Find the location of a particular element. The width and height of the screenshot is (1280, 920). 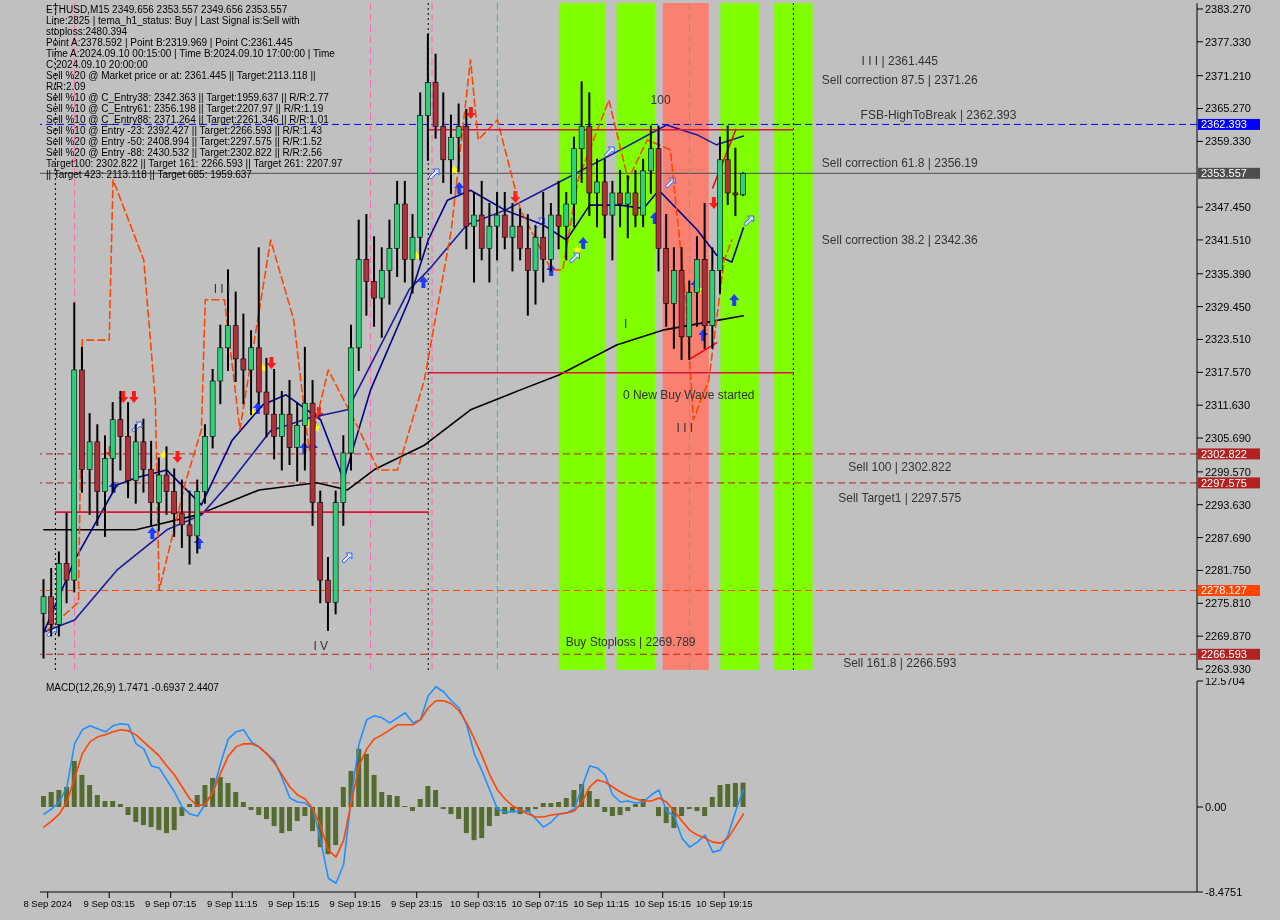

annotation: Sell %20 @ Entry -88: 2430.532 || Target:2302.822 || R/R:2.56 is located at coordinates (184, 152).